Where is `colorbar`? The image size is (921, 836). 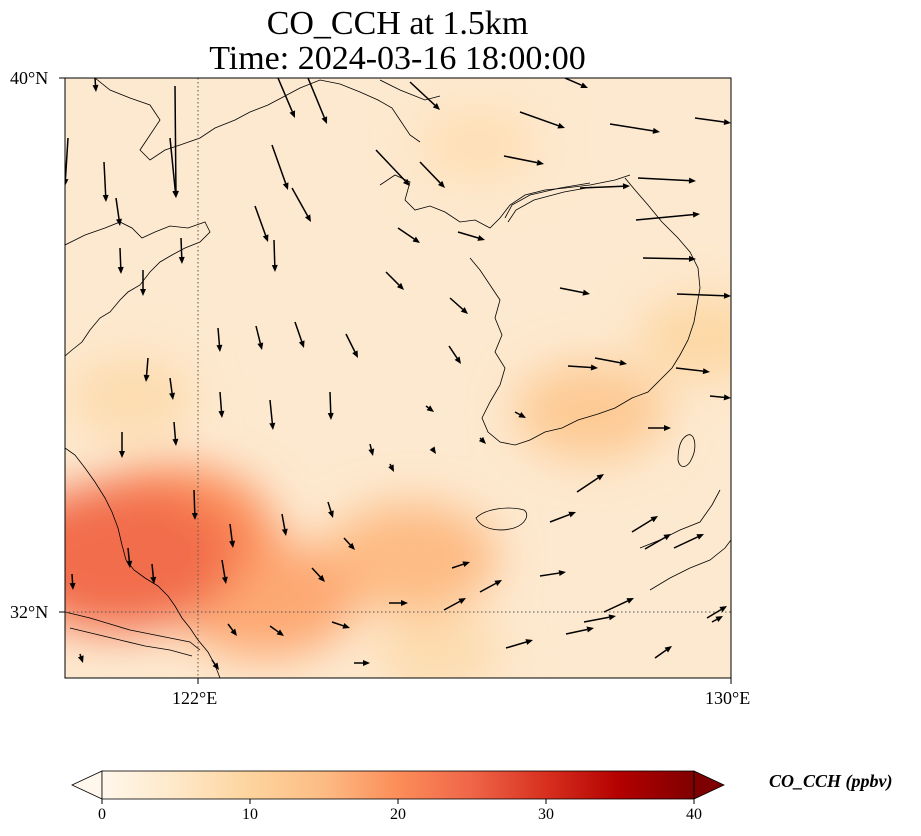 colorbar is located at coordinates (398, 787).